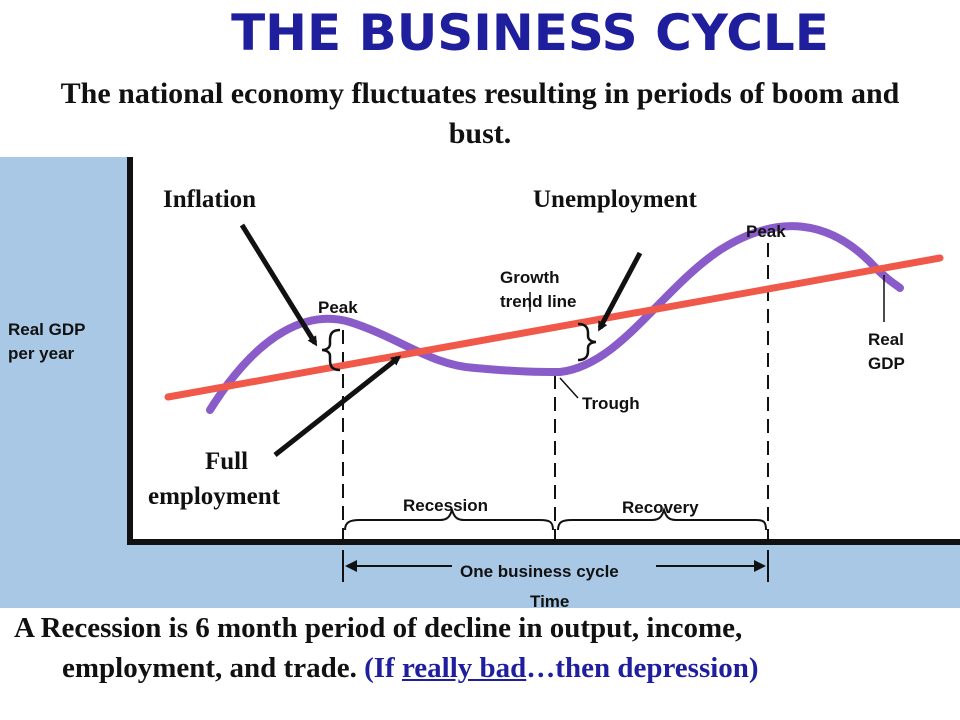  Describe the element at coordinates (550, 601) in the screenshot. I see `x-axis-label: Time` at that location.